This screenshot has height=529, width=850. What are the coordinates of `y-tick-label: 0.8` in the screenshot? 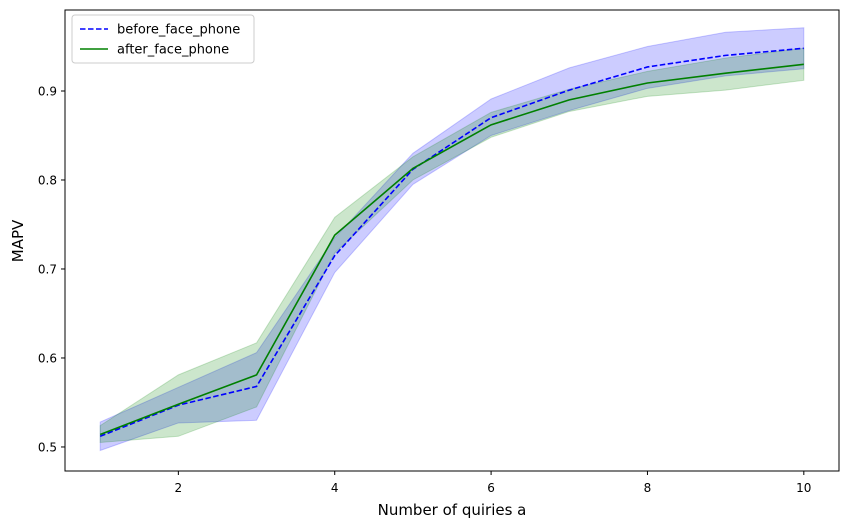 It's located at (47, 180).